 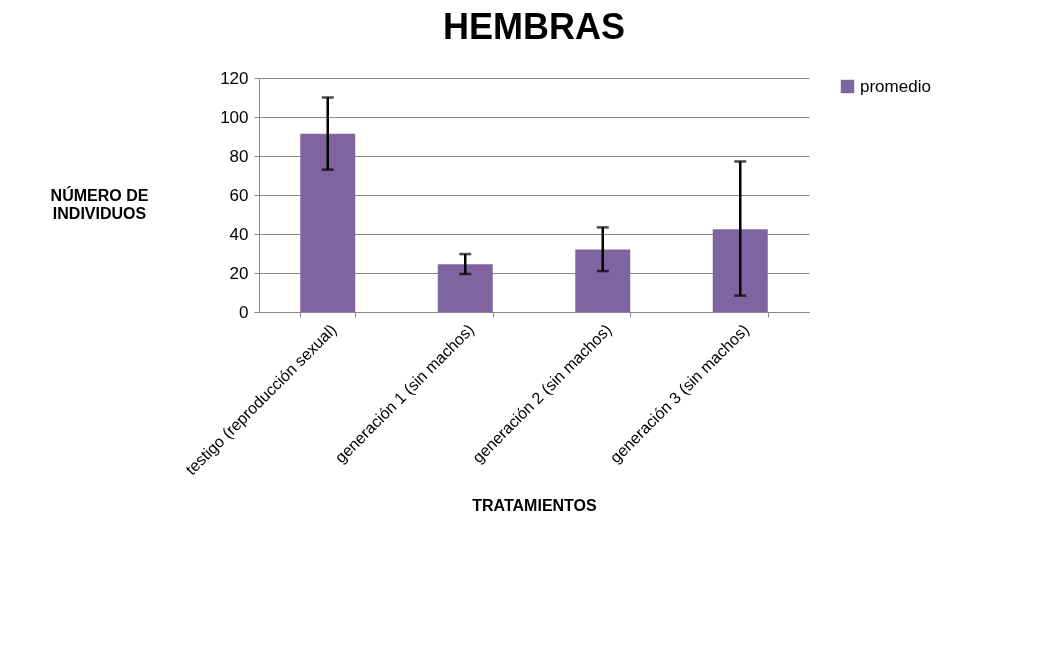 I want to click on y-tick-label: 100, so click(x=234, y=117).